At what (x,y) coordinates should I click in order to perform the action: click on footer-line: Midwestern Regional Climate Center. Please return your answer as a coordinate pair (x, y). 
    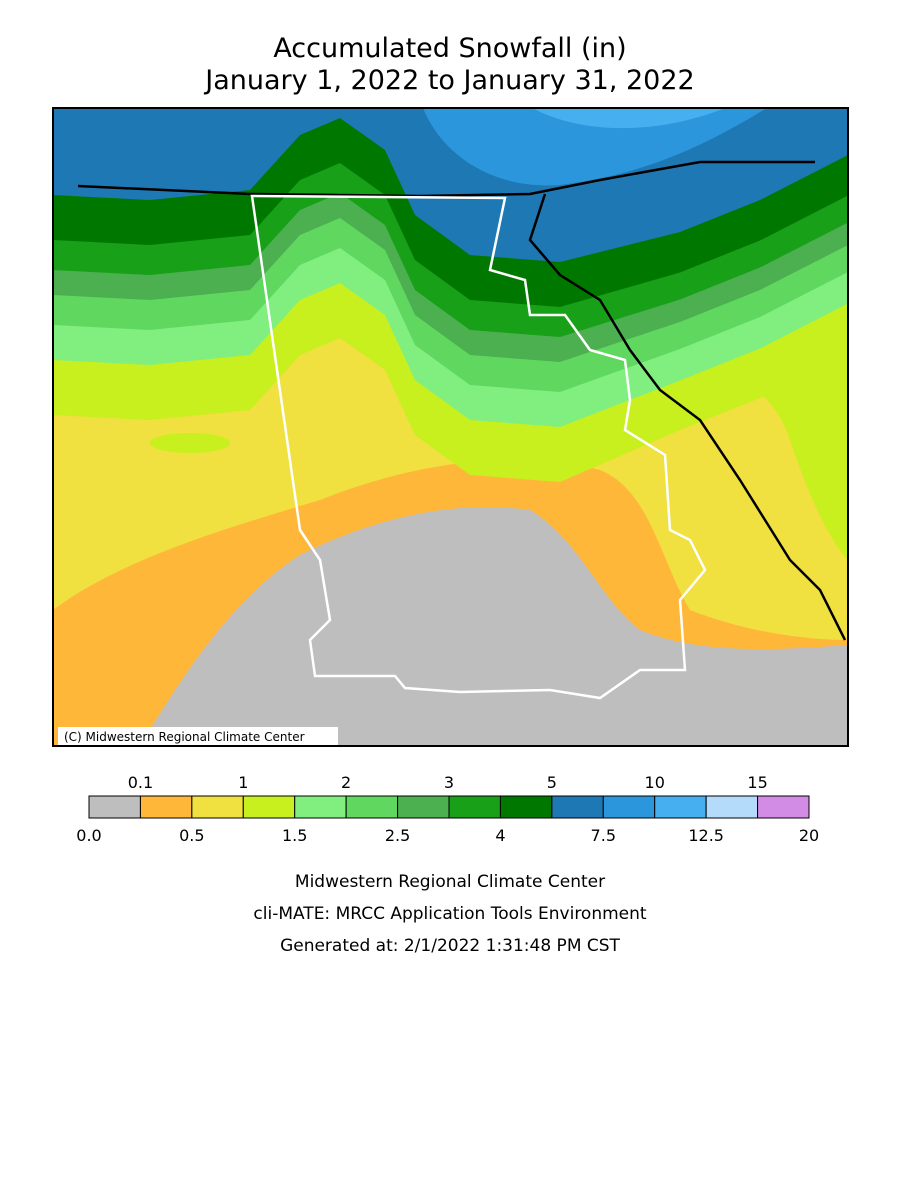
    Looking at the image, I should click on (450, 882).